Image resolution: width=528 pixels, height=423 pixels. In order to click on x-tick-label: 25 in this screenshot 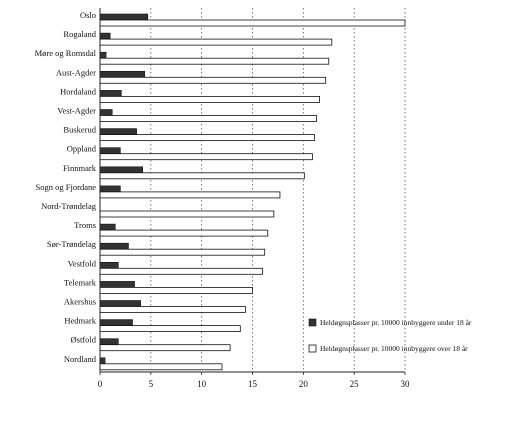, I will do `click(355, 384)`.